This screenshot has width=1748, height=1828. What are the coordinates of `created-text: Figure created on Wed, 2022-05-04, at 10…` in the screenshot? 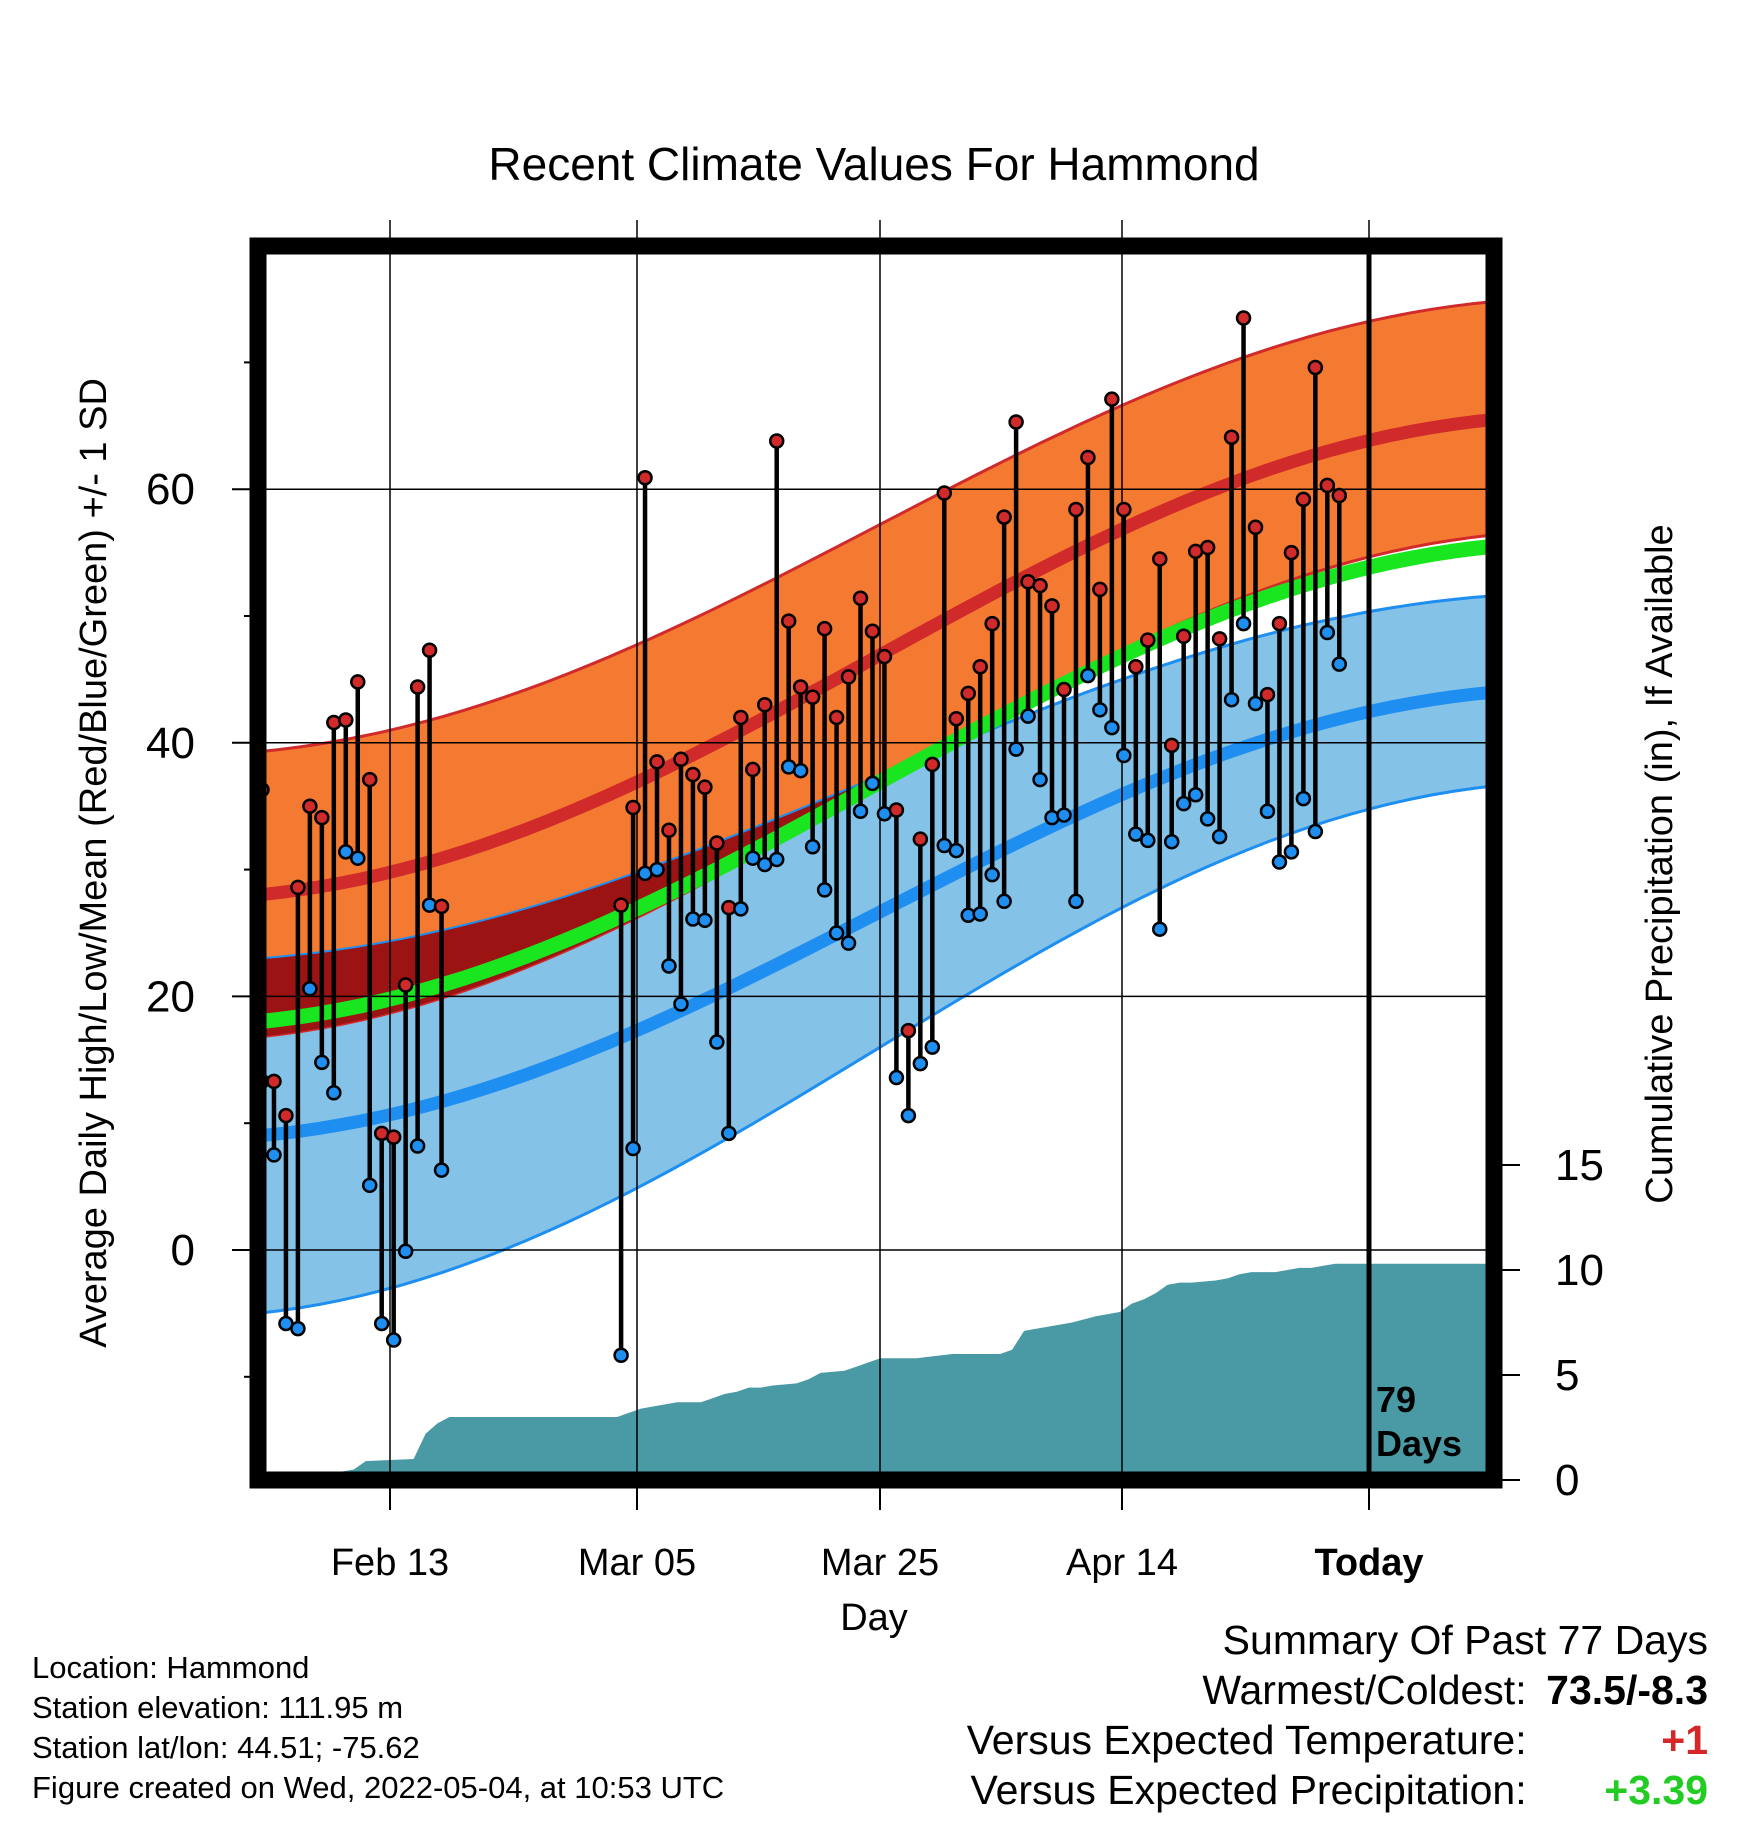 It's located at (378, 1787).